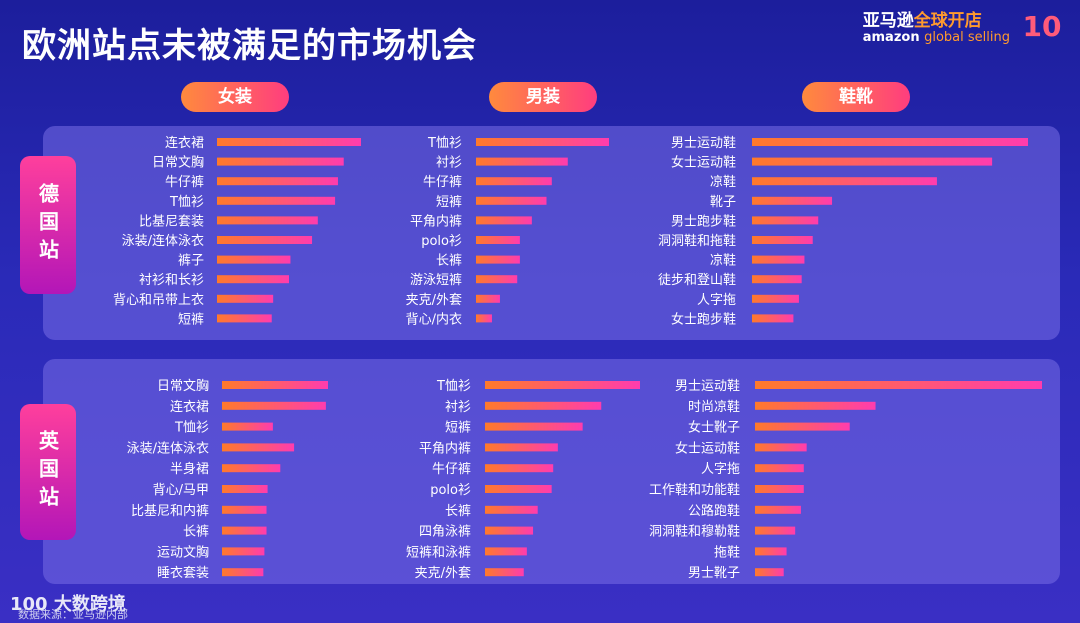  Describe the element at coordinates (249, 46) in the screenshot. I see `page-title: 欧洲站点未被满足的市场机会` at that location.